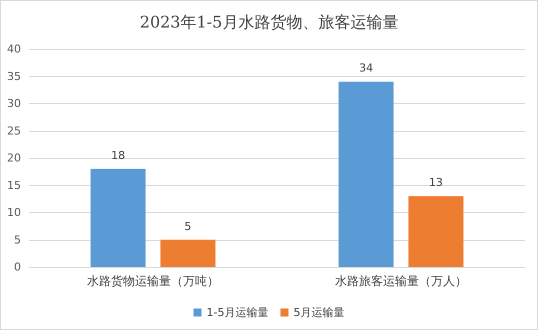 The image size is (538, 330). I want to click on y-tick-label: 40, so click(14, 49).